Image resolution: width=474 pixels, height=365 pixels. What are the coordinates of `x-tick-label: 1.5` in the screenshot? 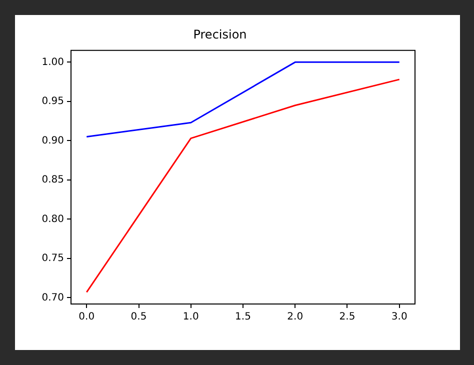 It's located at (243, 317).